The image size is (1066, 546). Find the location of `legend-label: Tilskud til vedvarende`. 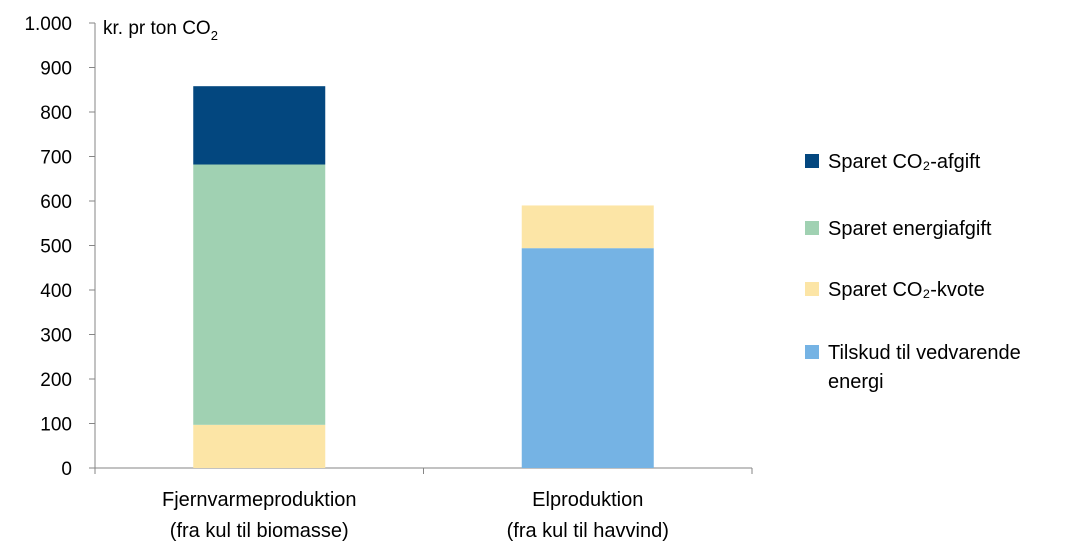

legend-label: Tilskud til vedvarende is located at coordinates (924, 353).